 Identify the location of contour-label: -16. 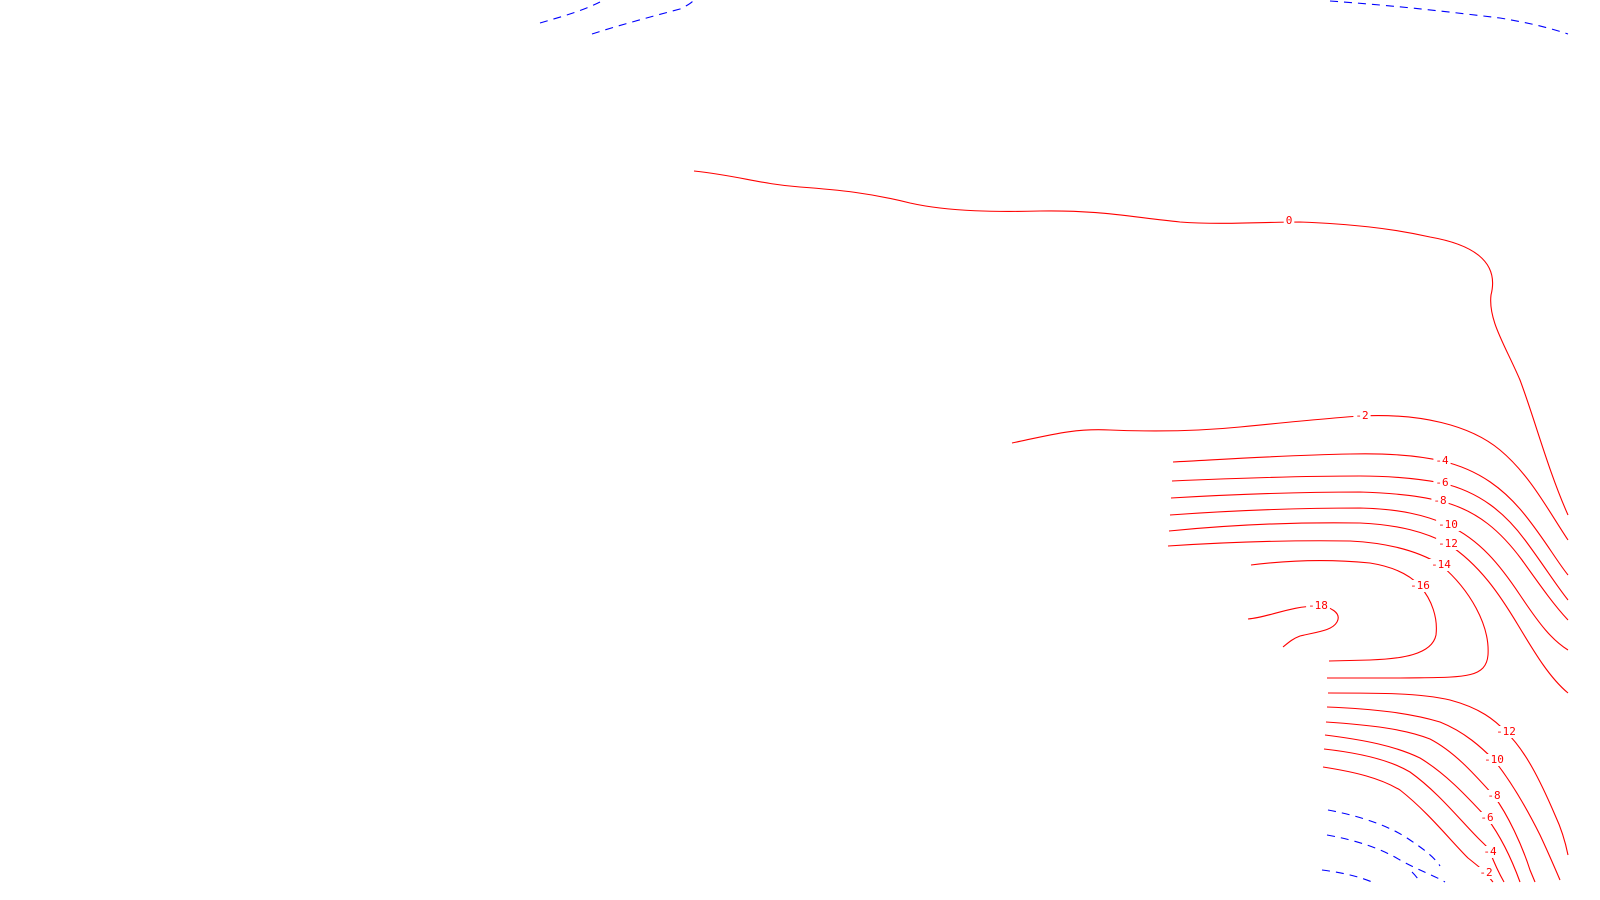
(1420, 585).